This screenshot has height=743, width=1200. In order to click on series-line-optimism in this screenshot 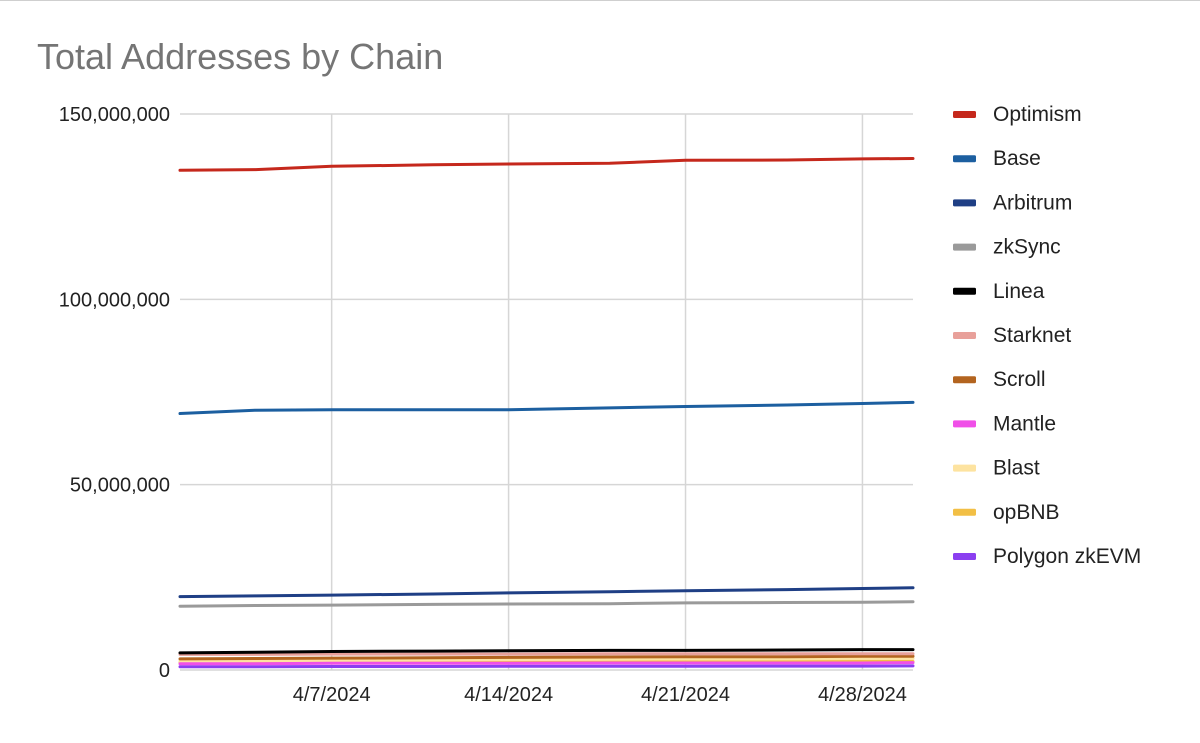, I will do `click(546, 164)`.